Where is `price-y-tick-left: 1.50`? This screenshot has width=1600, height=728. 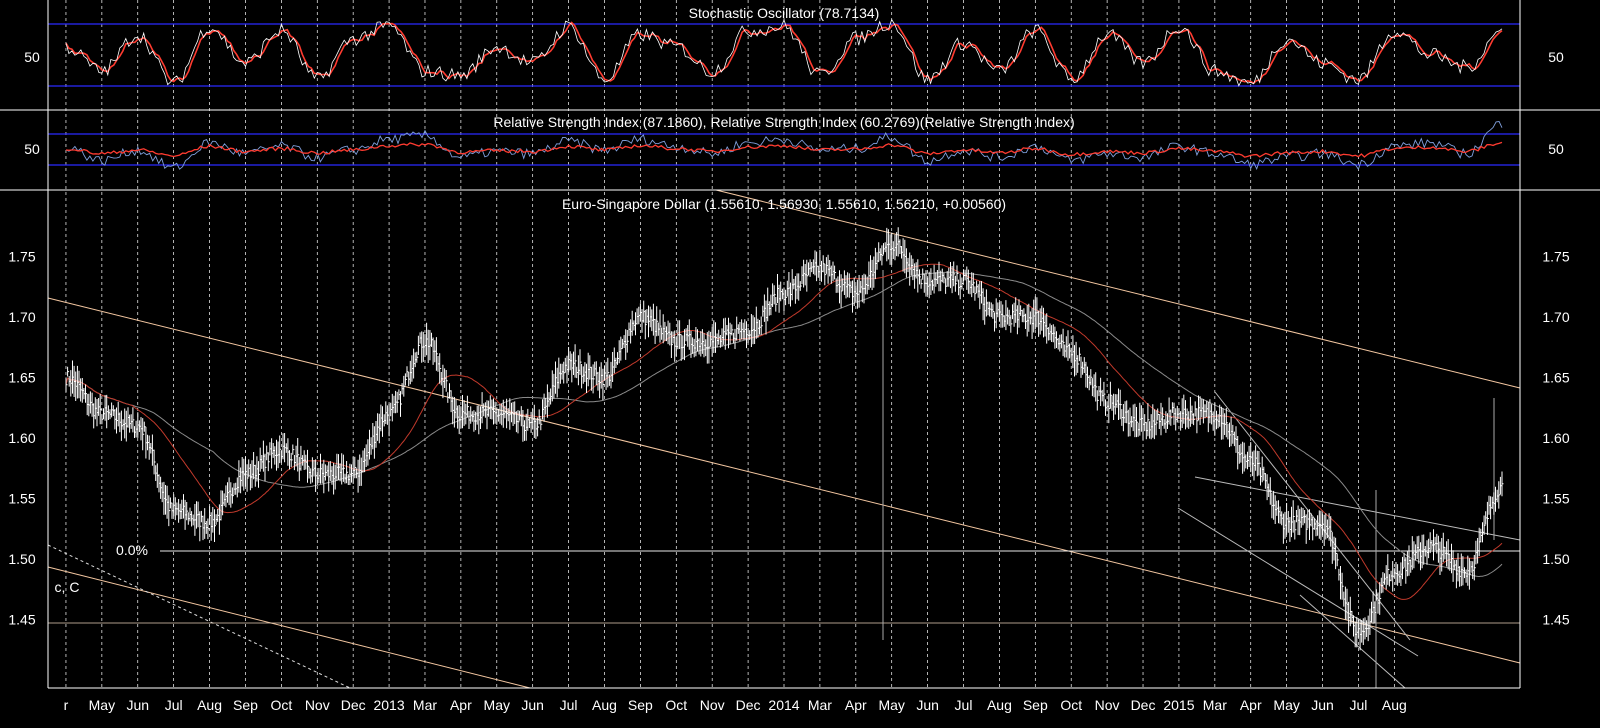
price-y-tick-left: 1.50 is located at coordinates (21, 559).